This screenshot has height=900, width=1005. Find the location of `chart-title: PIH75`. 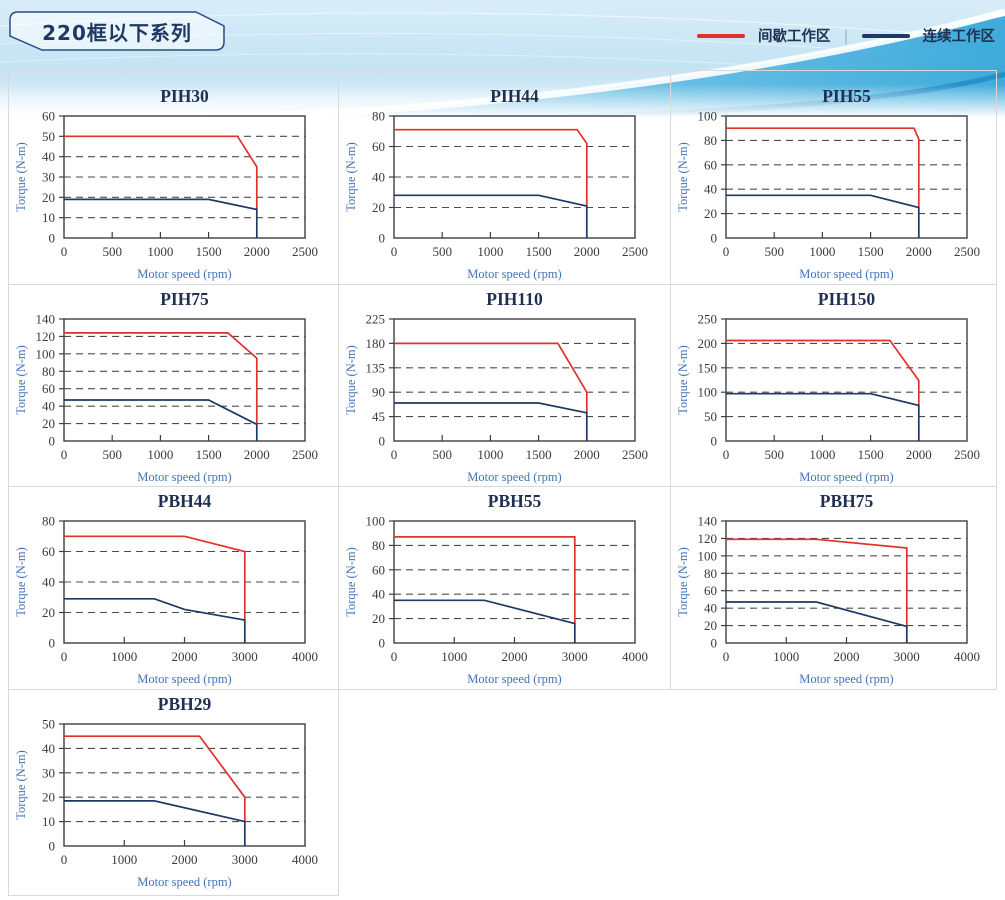

chart-title: PIH75 is located at coordinates (184, 299).